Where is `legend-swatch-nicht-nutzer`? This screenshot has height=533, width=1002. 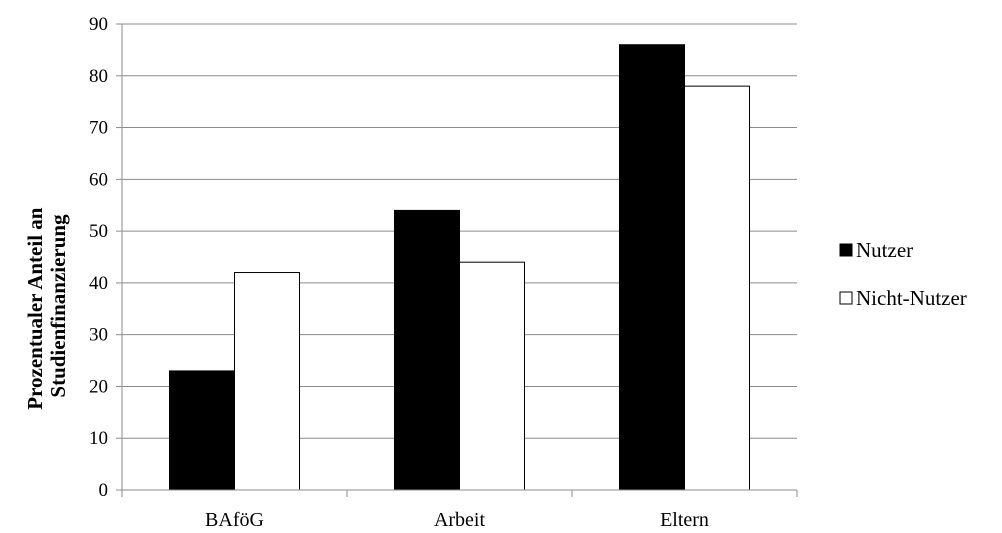
legend-swatch-nicht-nutzer is located at coordinates (846, 298).